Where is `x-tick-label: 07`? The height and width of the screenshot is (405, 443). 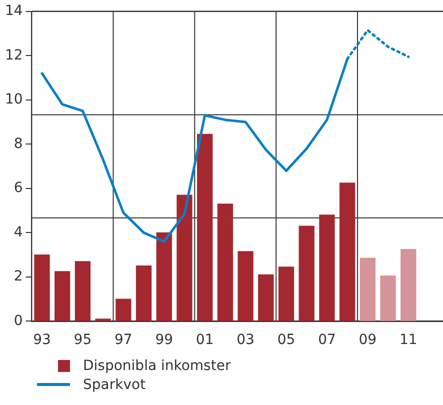 x-tick-label: 07 is located at coordinates (327, 340).